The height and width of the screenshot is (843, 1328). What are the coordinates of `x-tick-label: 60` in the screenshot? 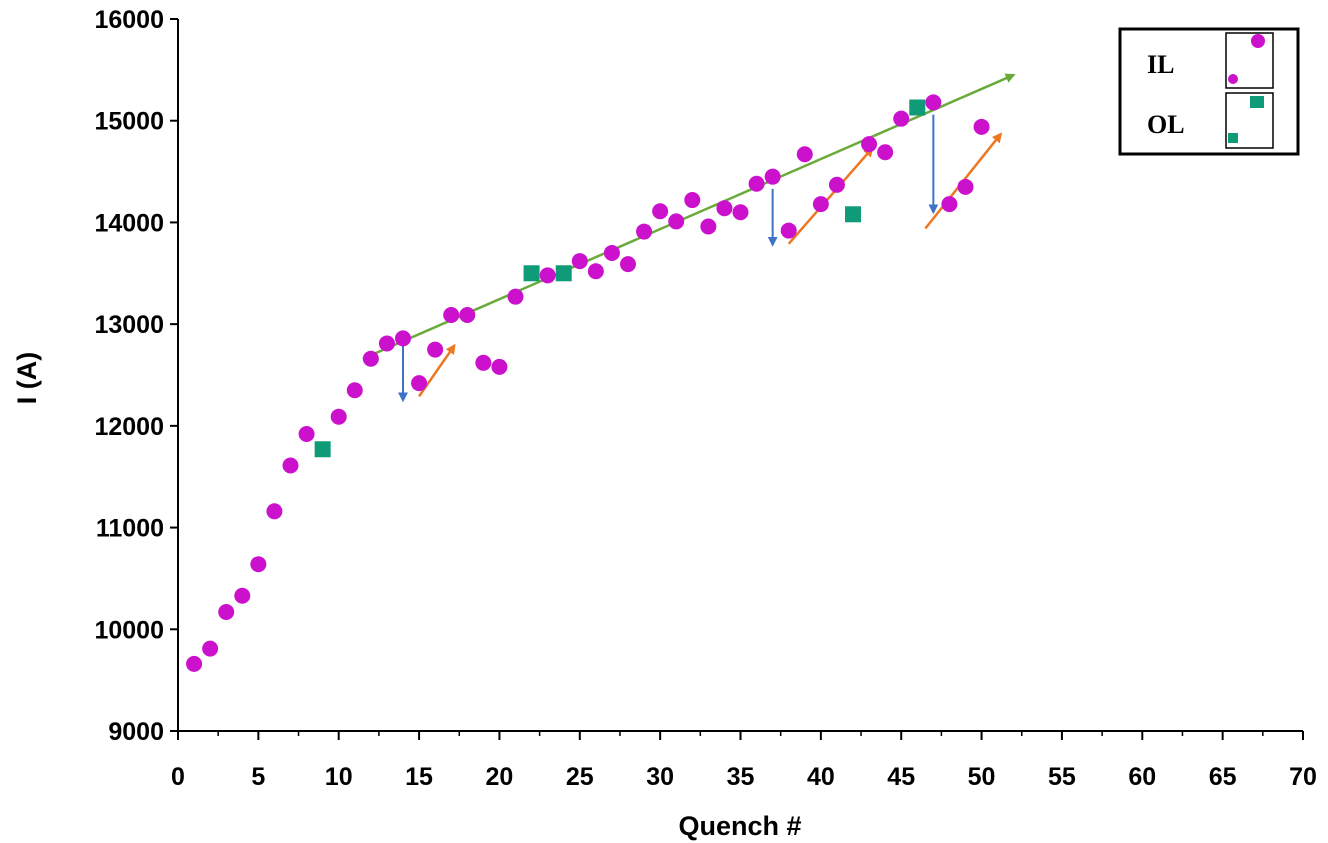 It's located at (1142, 777).